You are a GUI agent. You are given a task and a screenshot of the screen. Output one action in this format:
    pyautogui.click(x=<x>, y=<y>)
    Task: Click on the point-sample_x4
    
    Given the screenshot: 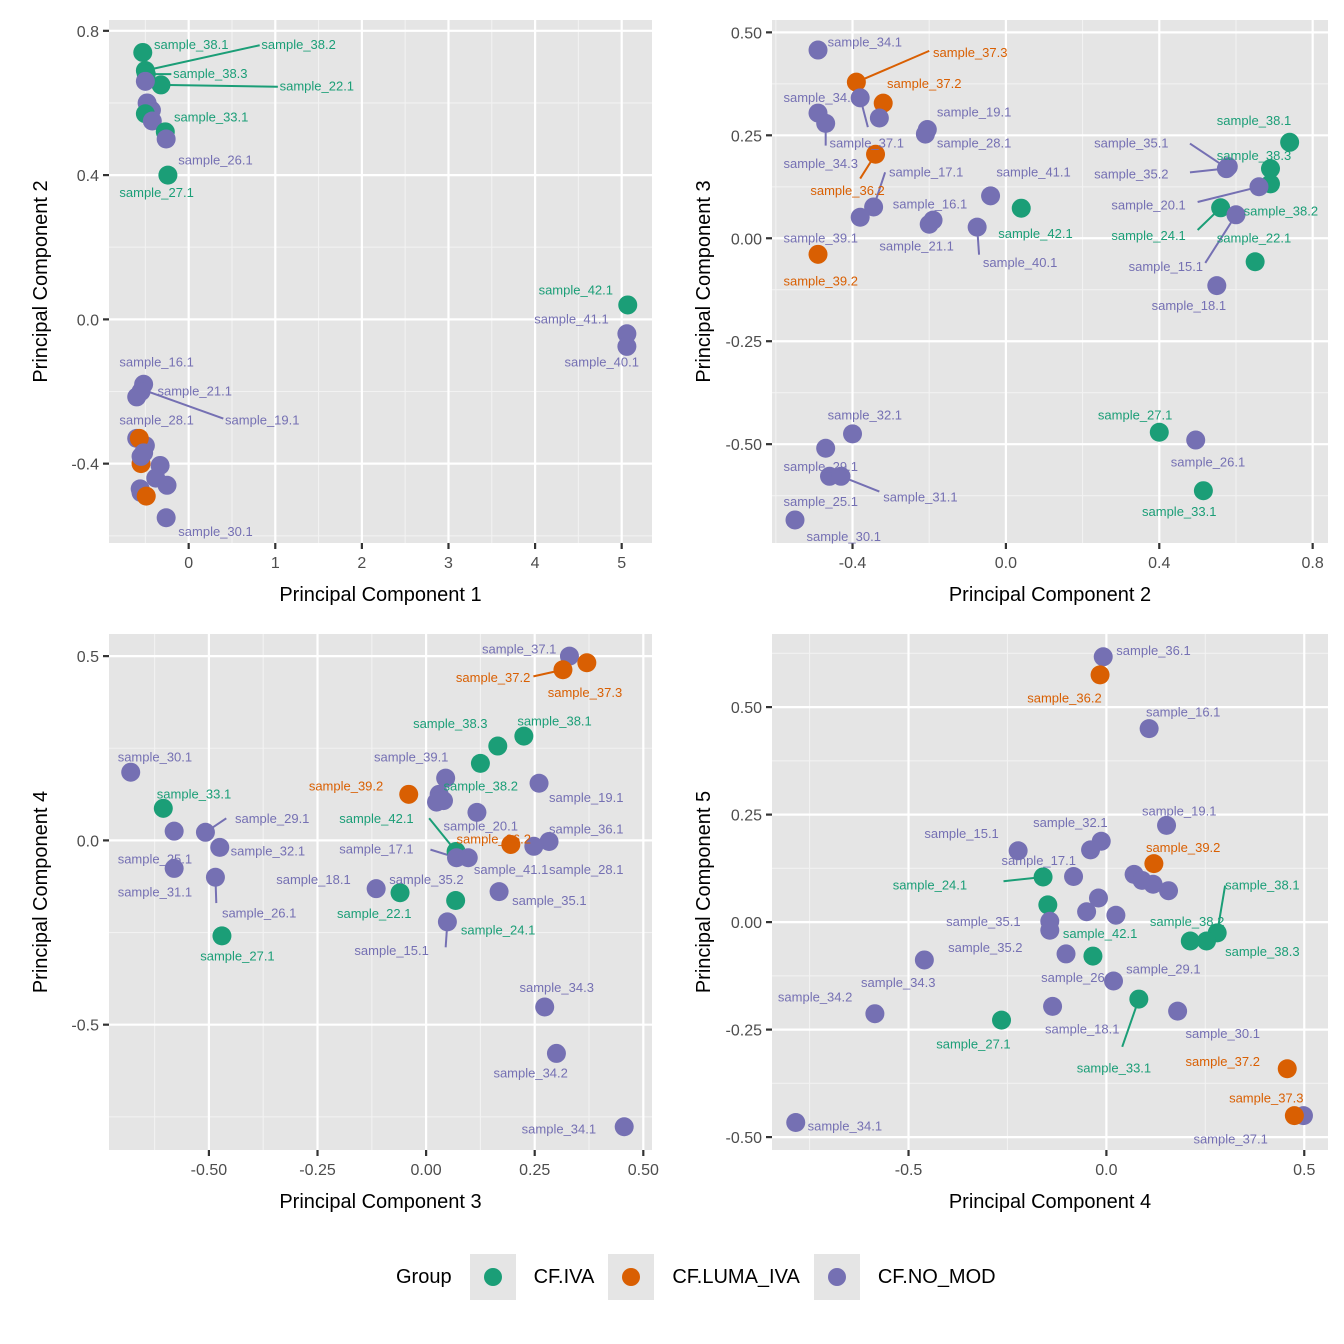 What is the action you would take?
    pyautogui.click(x=152, y=121)
    